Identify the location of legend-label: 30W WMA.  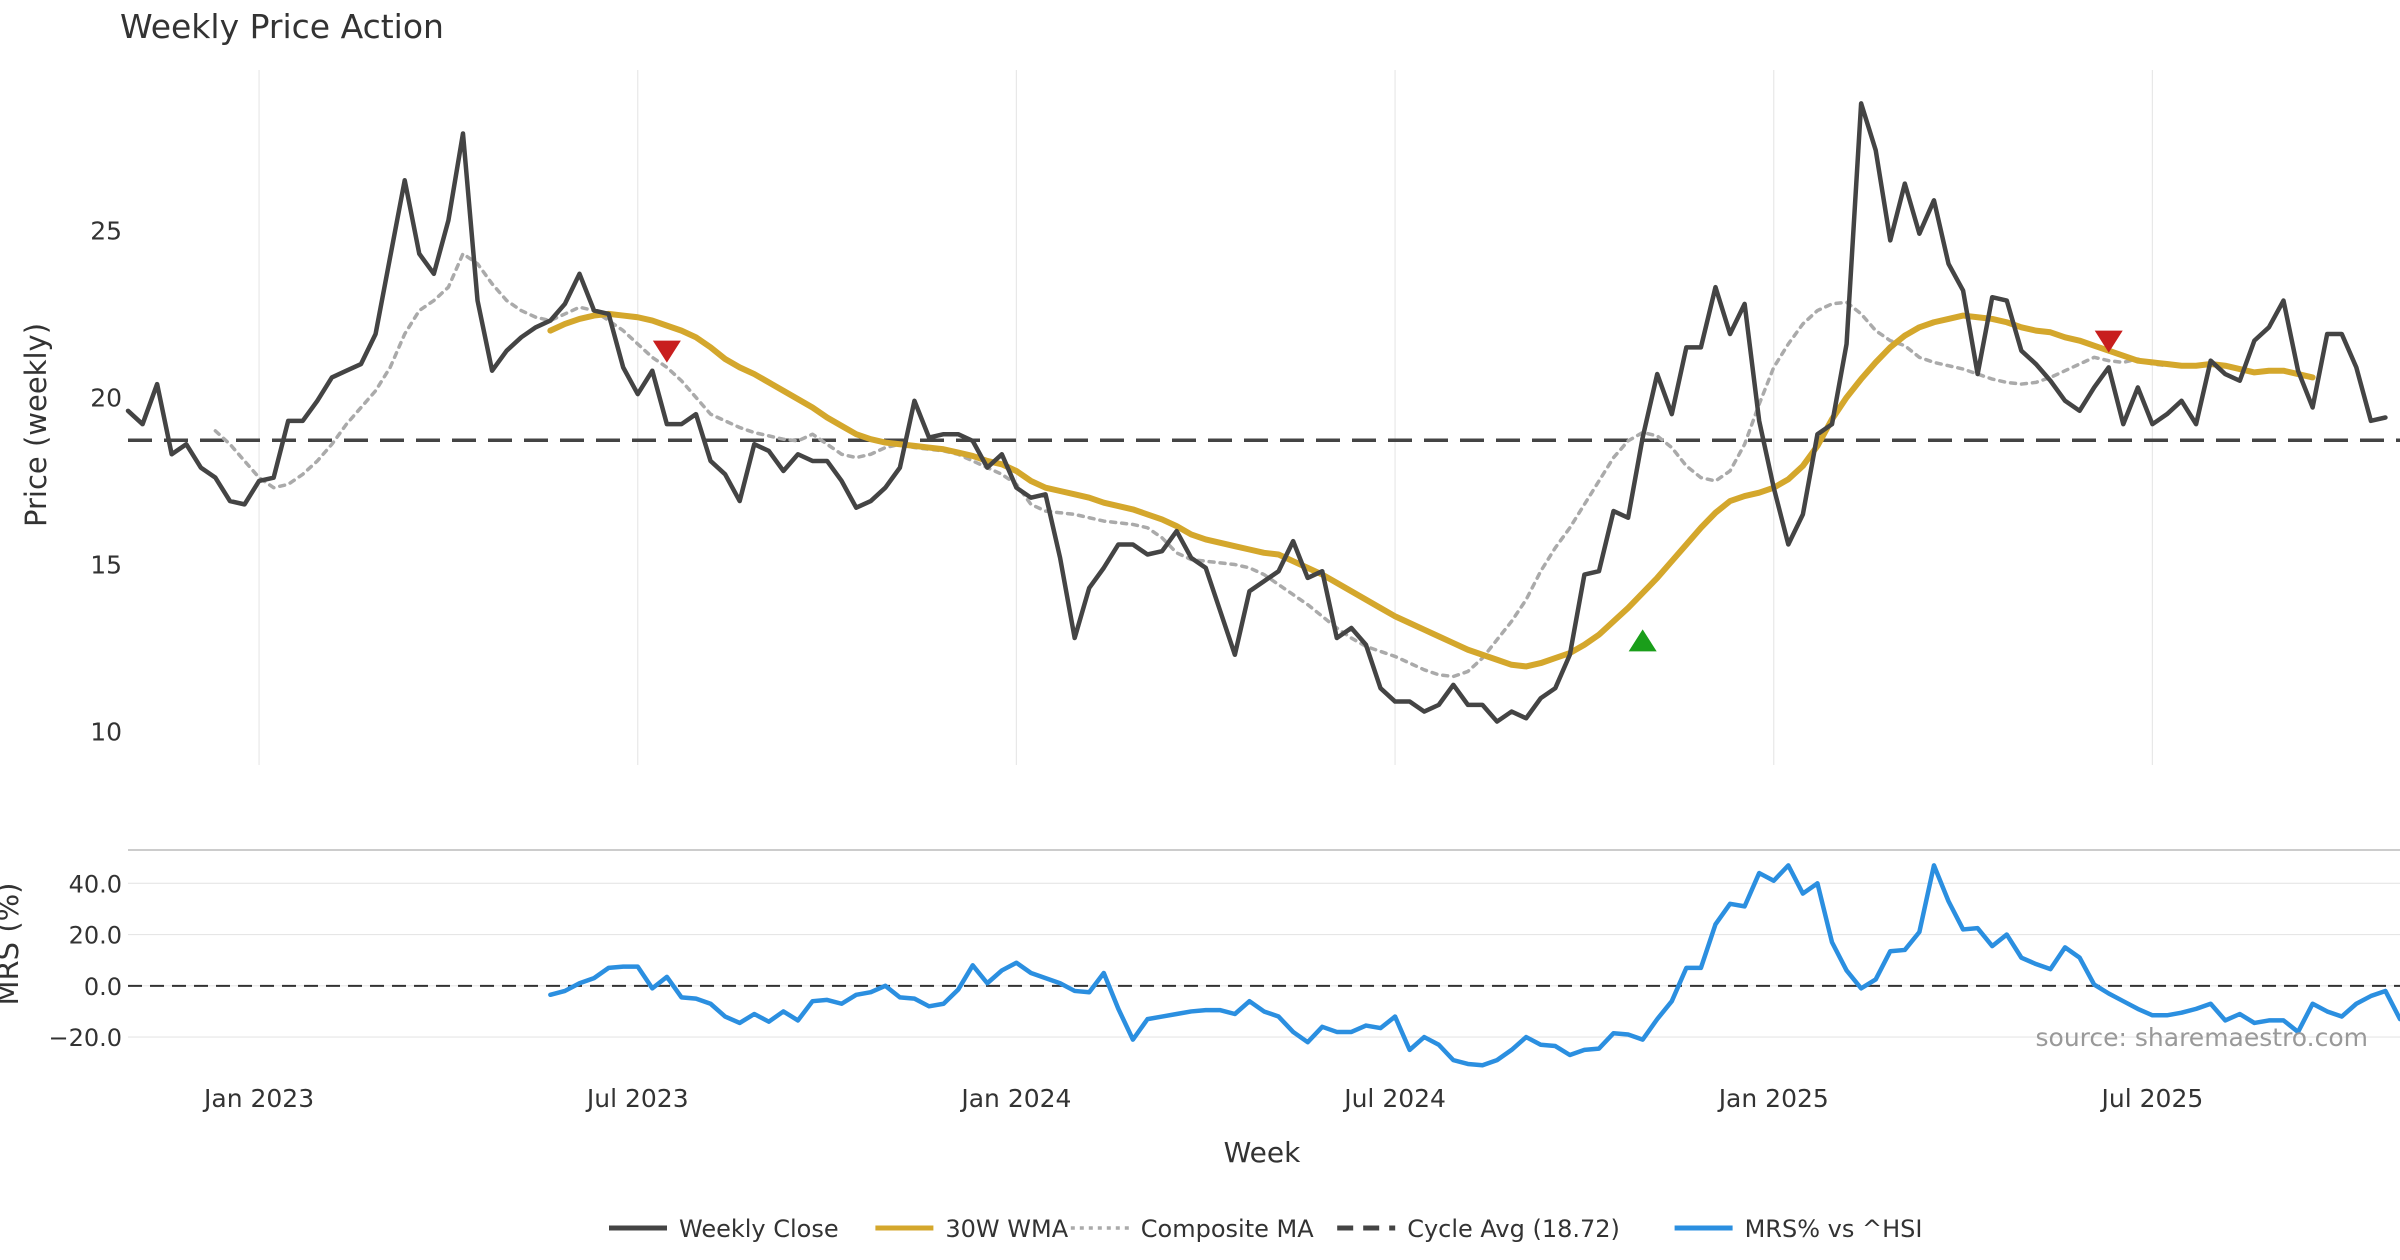
(1006, 1229).